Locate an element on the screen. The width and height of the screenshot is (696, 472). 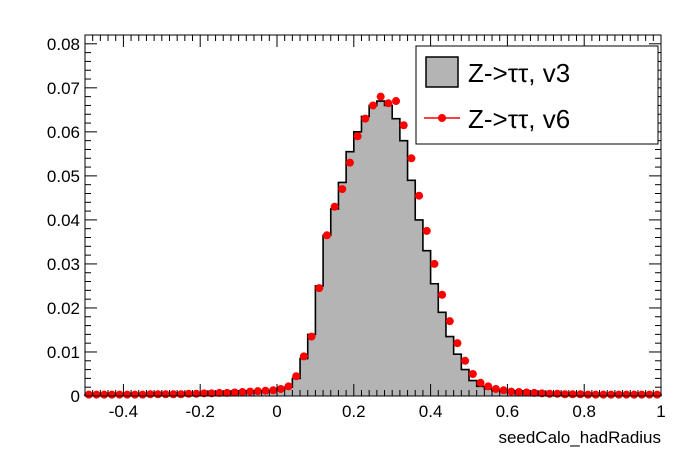
legend-label-v3: Z->ττ, v3 is located at coordinates (519, 73).